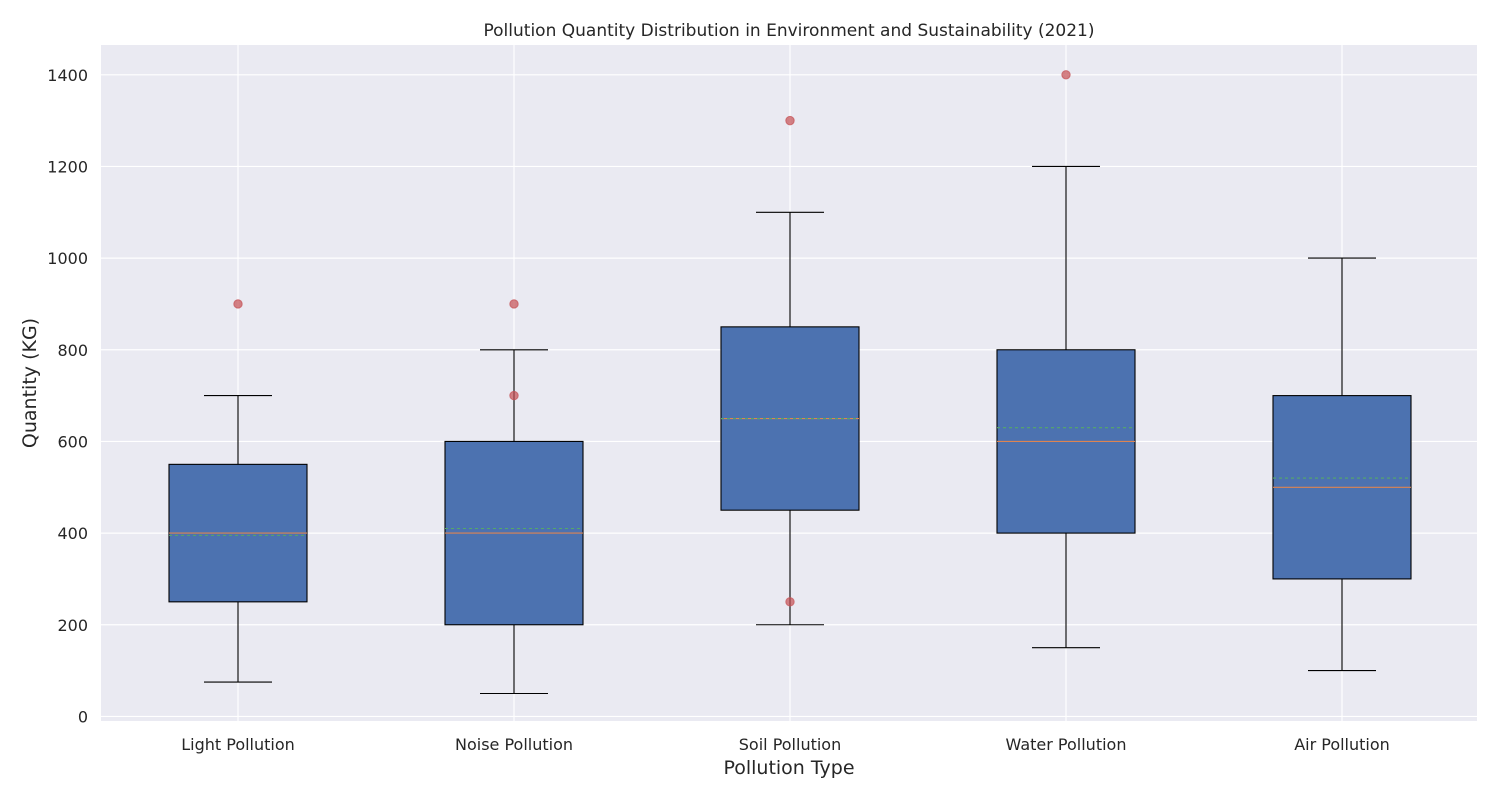 The width and height of the screenshot is (1500, 800). Describe the element at coordinates (790, 744) in the screenshot. I see `x-tick-label: Soil Pollution` at that location.